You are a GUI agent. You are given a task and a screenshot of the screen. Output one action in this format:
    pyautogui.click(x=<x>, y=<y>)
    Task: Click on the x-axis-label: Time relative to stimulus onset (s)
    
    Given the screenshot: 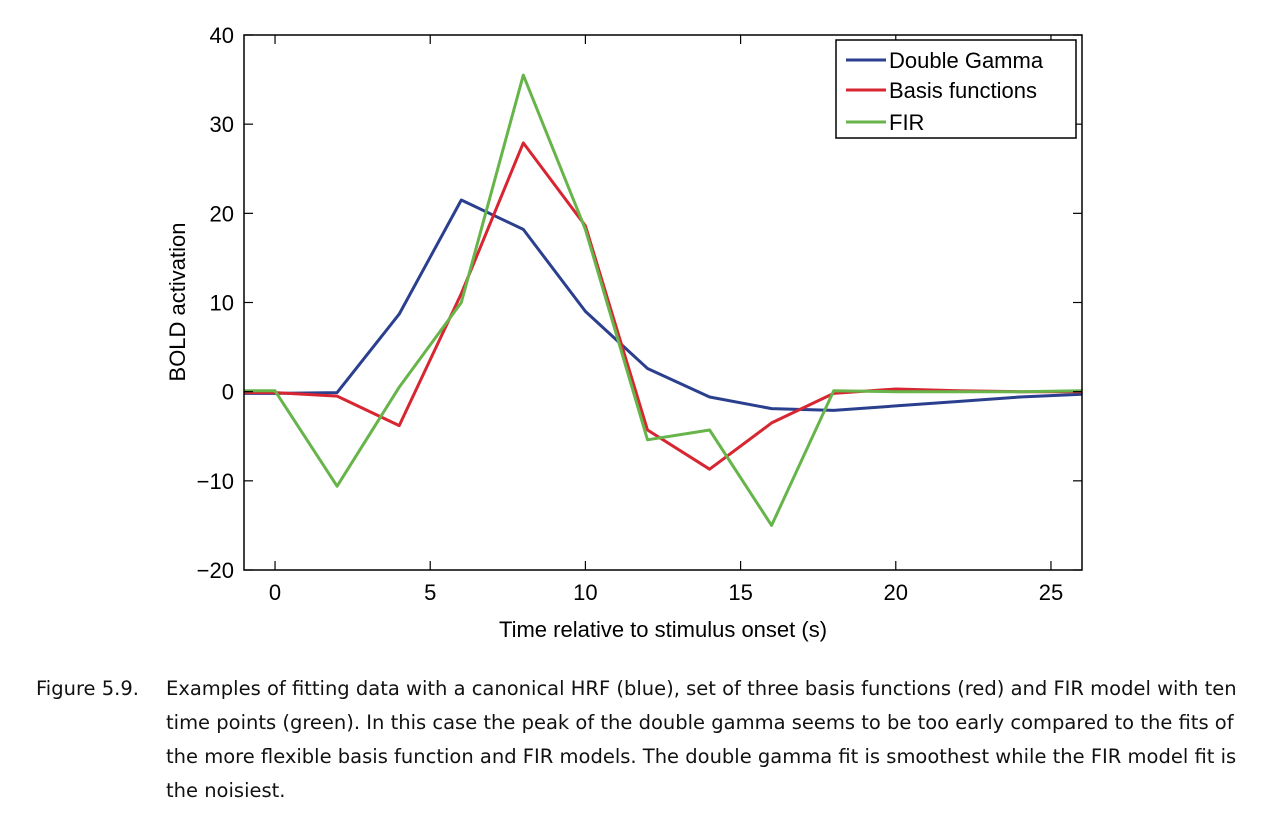 What is the action you would take?
    pyautogui.click(x=663, y=629)
    